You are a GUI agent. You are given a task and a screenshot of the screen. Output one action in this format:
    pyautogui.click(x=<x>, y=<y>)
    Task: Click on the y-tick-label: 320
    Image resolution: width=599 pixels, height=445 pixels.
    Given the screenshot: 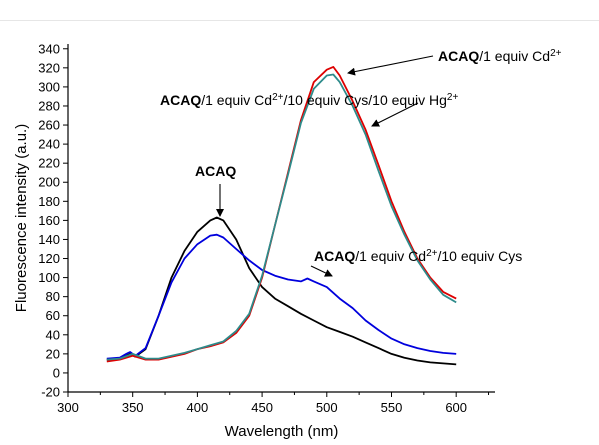 What is the action you would take?
    pyautogui.click(x=49, y=67)
    